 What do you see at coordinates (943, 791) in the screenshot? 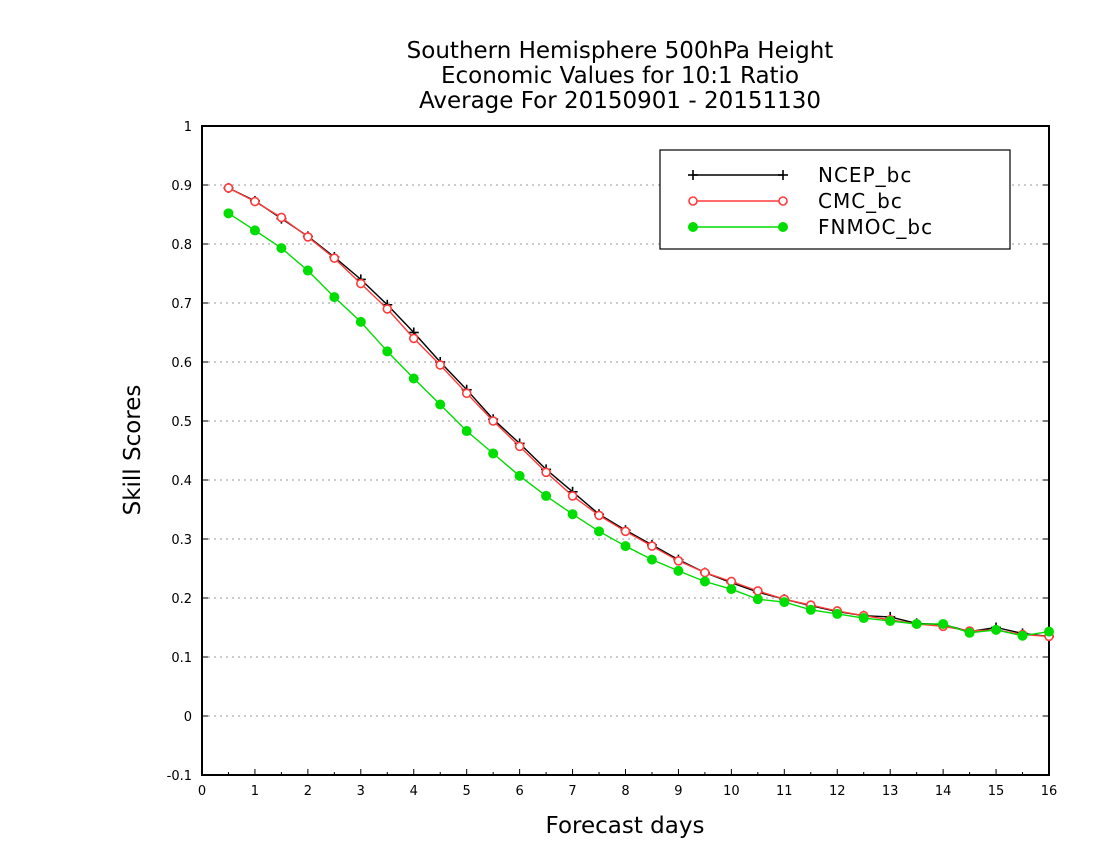
I see `x-tick-label: 14` at bounding box center [943, 791].